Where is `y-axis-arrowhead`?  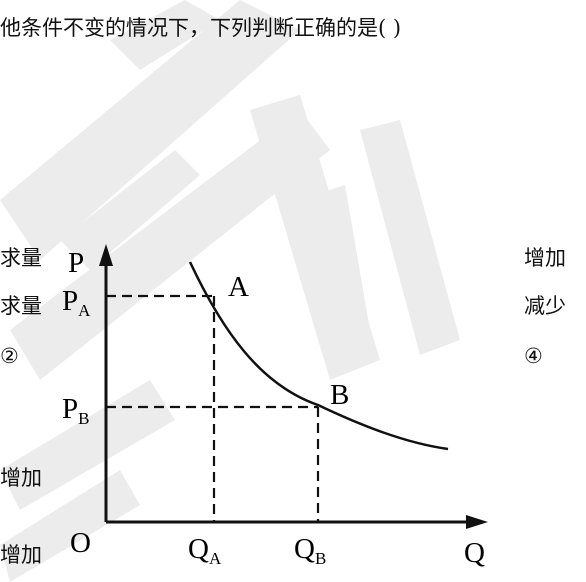
y-axis-arrowhead is located at coordinates (106, 255).